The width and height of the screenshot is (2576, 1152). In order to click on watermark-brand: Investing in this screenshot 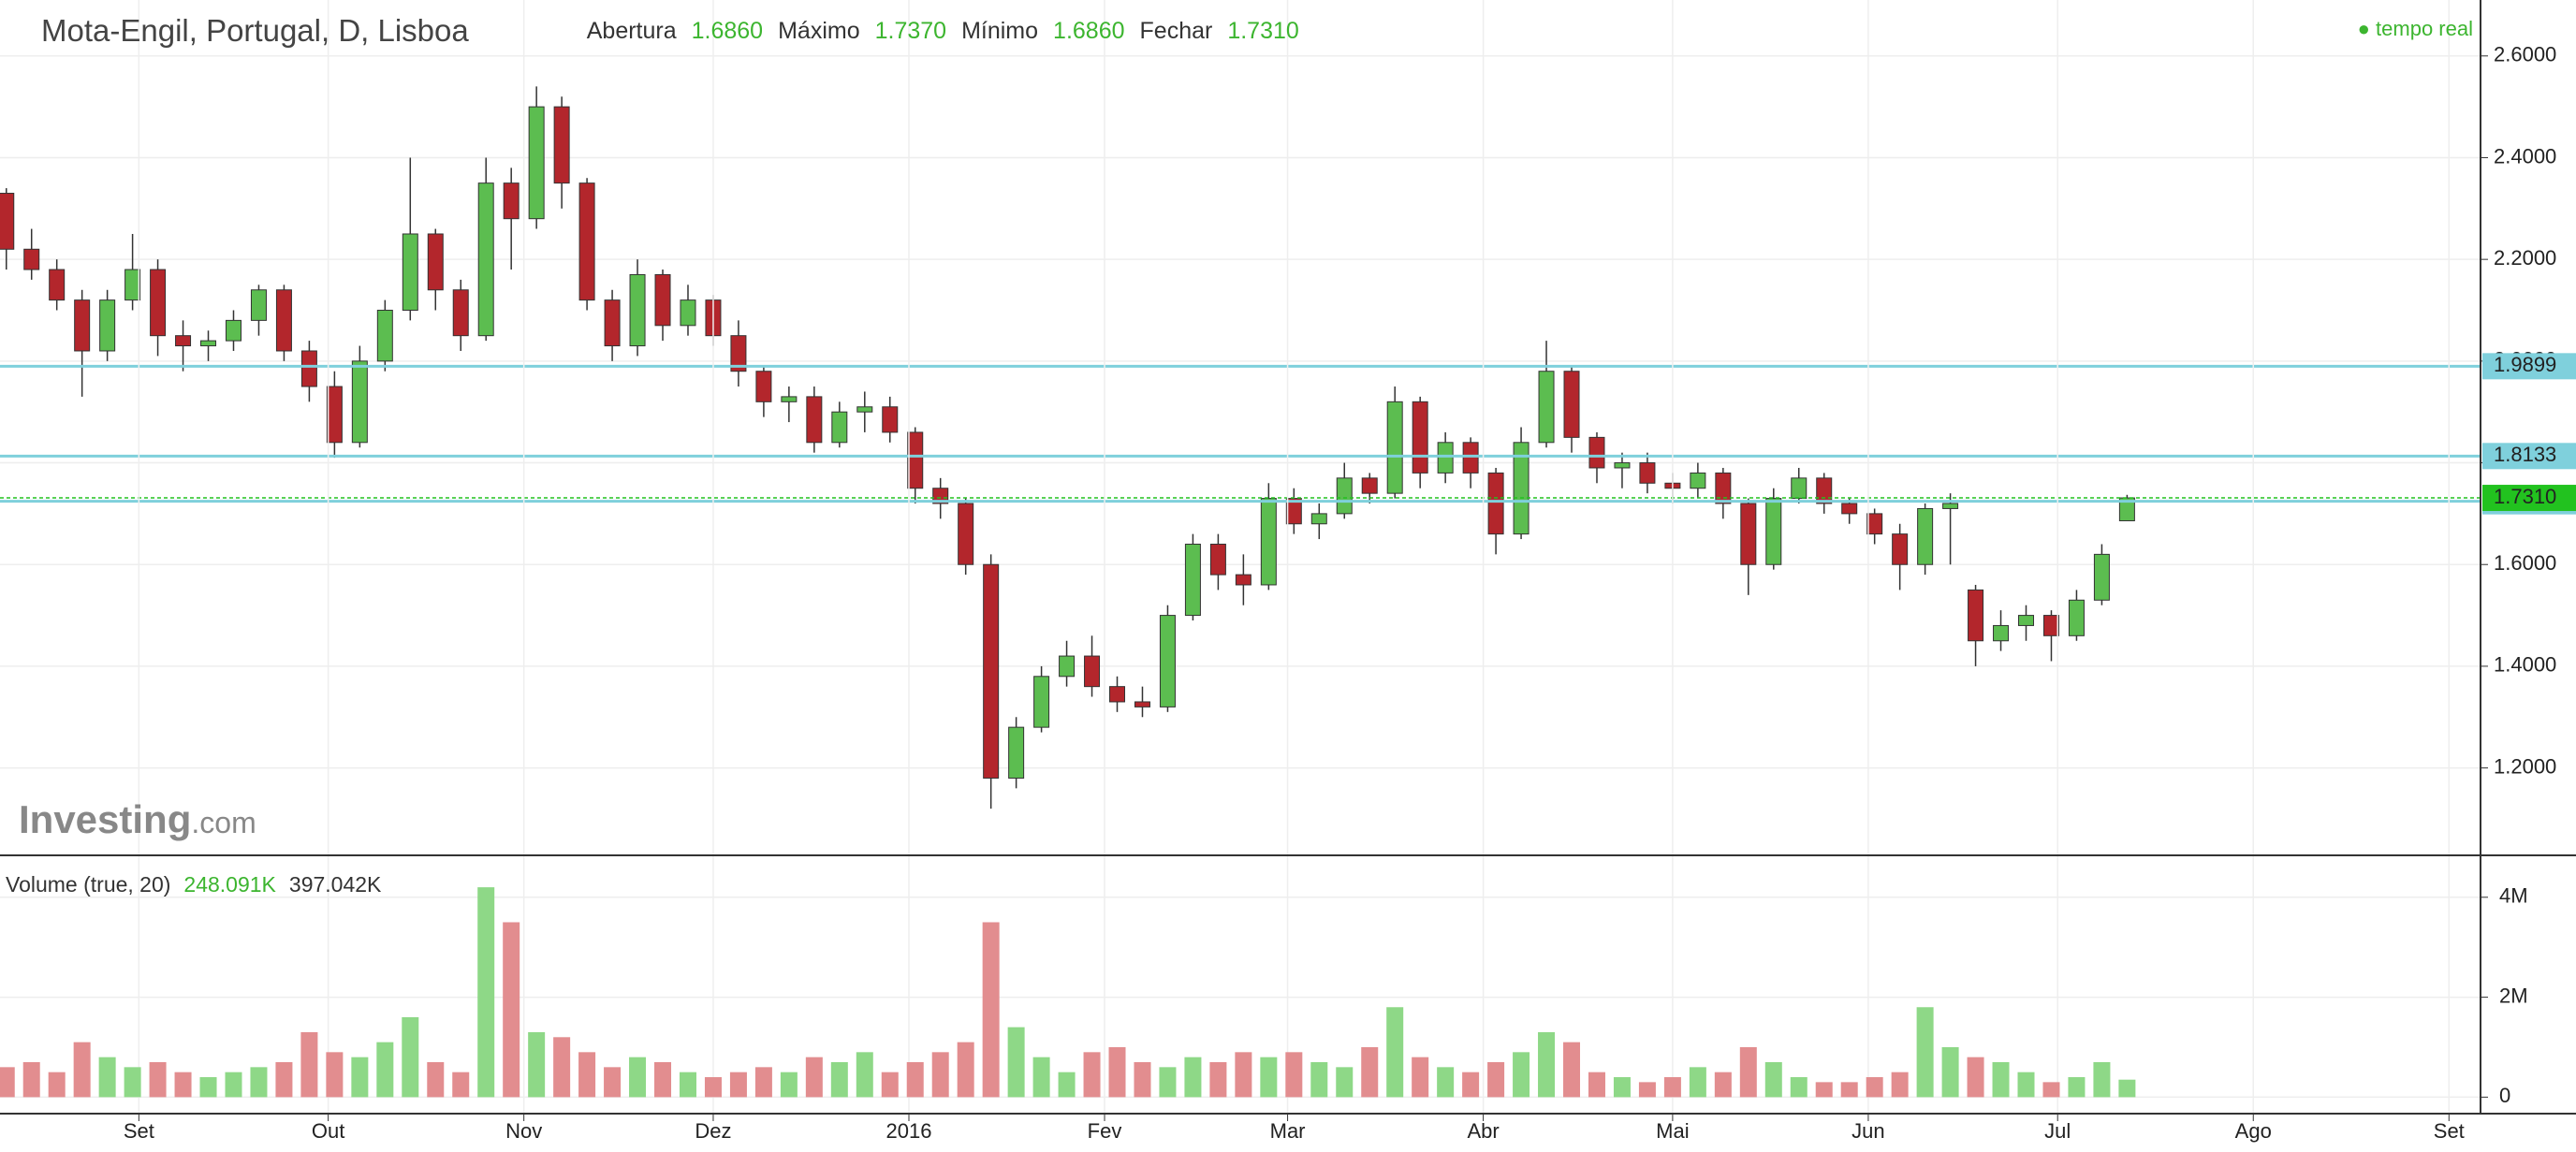, I will do `click(105, 819)`.